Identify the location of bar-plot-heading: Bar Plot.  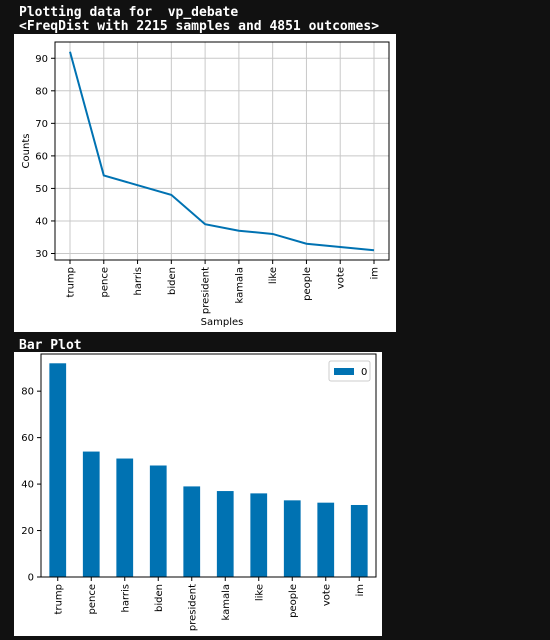
(50, 345).